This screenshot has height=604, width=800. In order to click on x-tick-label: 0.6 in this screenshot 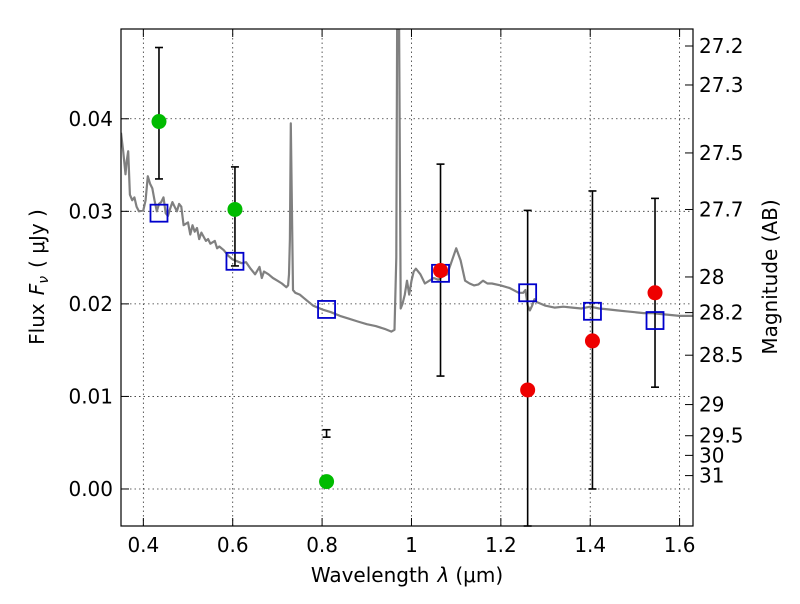, I will do `click(233, 545)`.